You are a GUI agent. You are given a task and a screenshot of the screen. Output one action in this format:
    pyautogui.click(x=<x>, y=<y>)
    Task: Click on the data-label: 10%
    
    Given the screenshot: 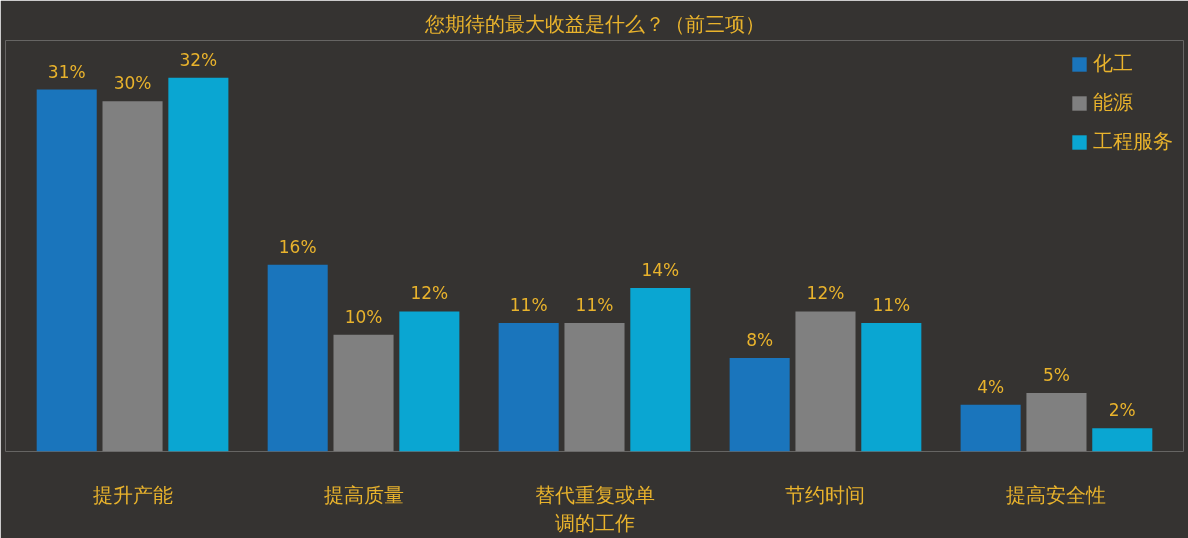 What is the action you would take?
    pyautogui.click(x=363, y=316)
    